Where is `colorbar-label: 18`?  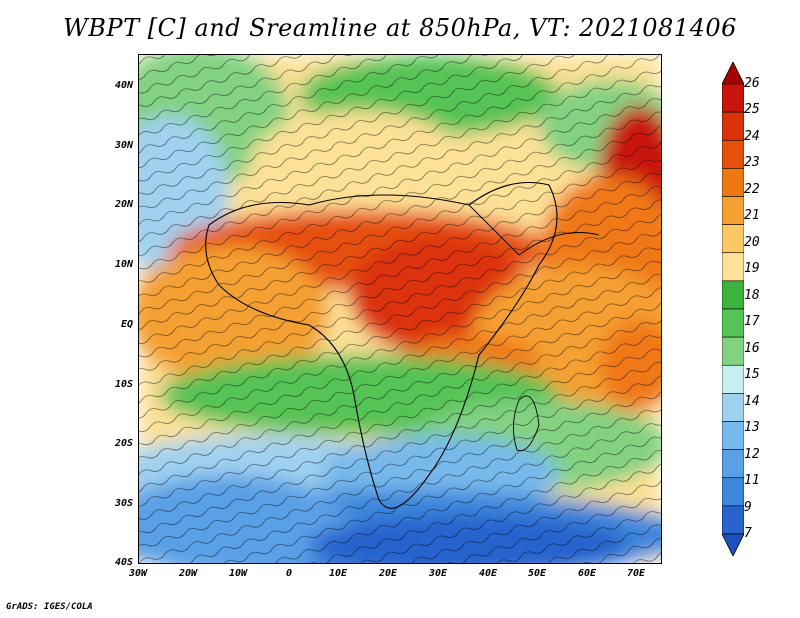
colorbar-label: 18 is located at coordinates (752, 295).